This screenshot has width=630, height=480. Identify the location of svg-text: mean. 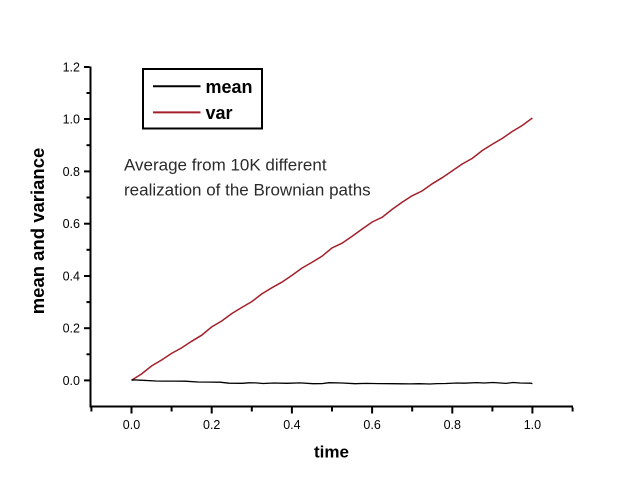
(229, 87).